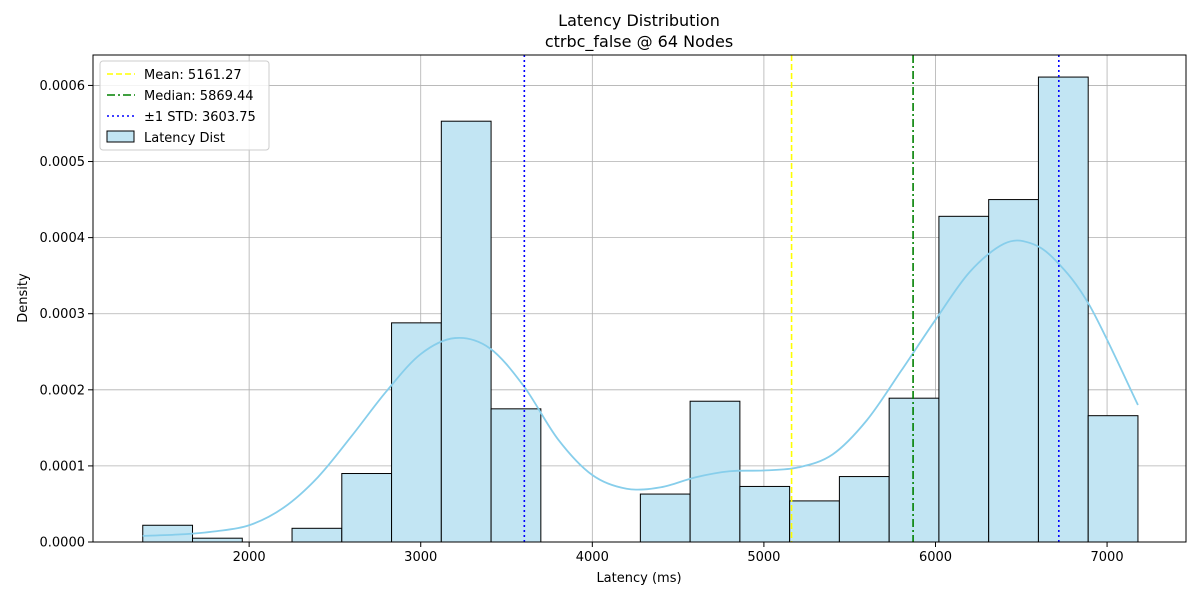  I want to click on legend-median-label: Median: 5869.44, so click(199, 96).